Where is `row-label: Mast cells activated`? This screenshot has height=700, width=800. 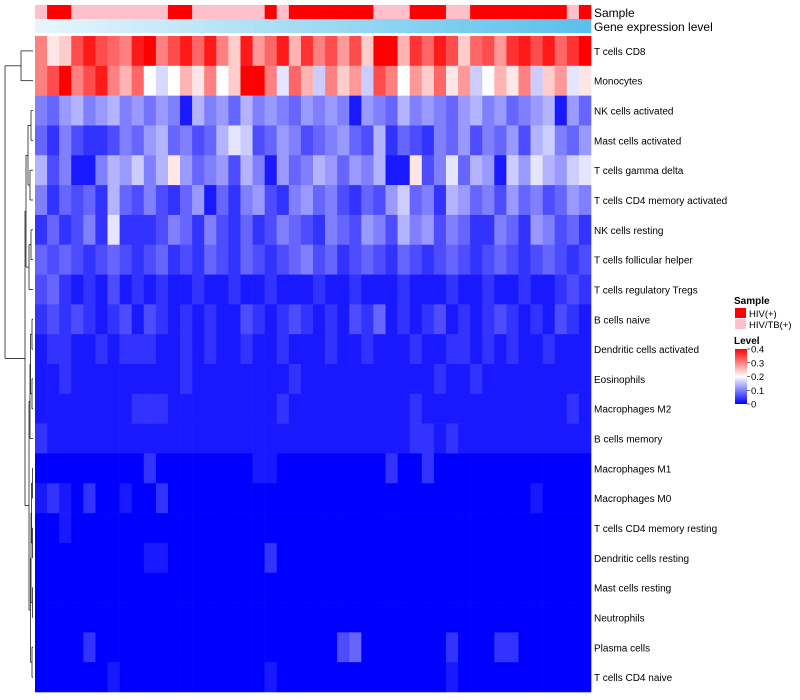 row-label: Mast cells activated is located at coordinates (637, 141).